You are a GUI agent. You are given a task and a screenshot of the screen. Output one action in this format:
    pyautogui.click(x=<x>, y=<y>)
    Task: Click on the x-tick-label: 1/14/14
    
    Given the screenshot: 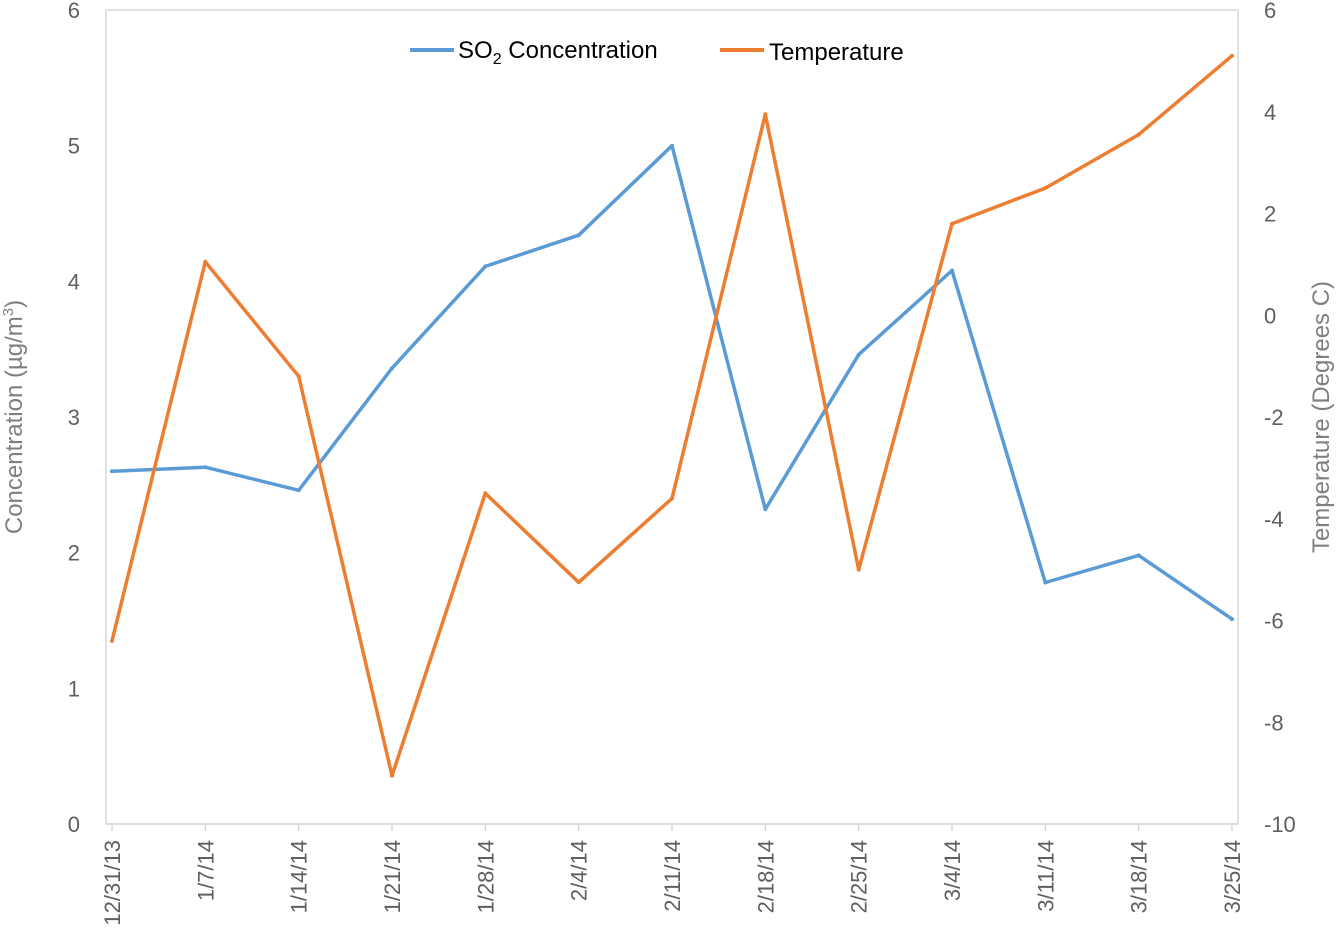 What is the action you would take?
    pyautogui.click(x=299, y=876)
    